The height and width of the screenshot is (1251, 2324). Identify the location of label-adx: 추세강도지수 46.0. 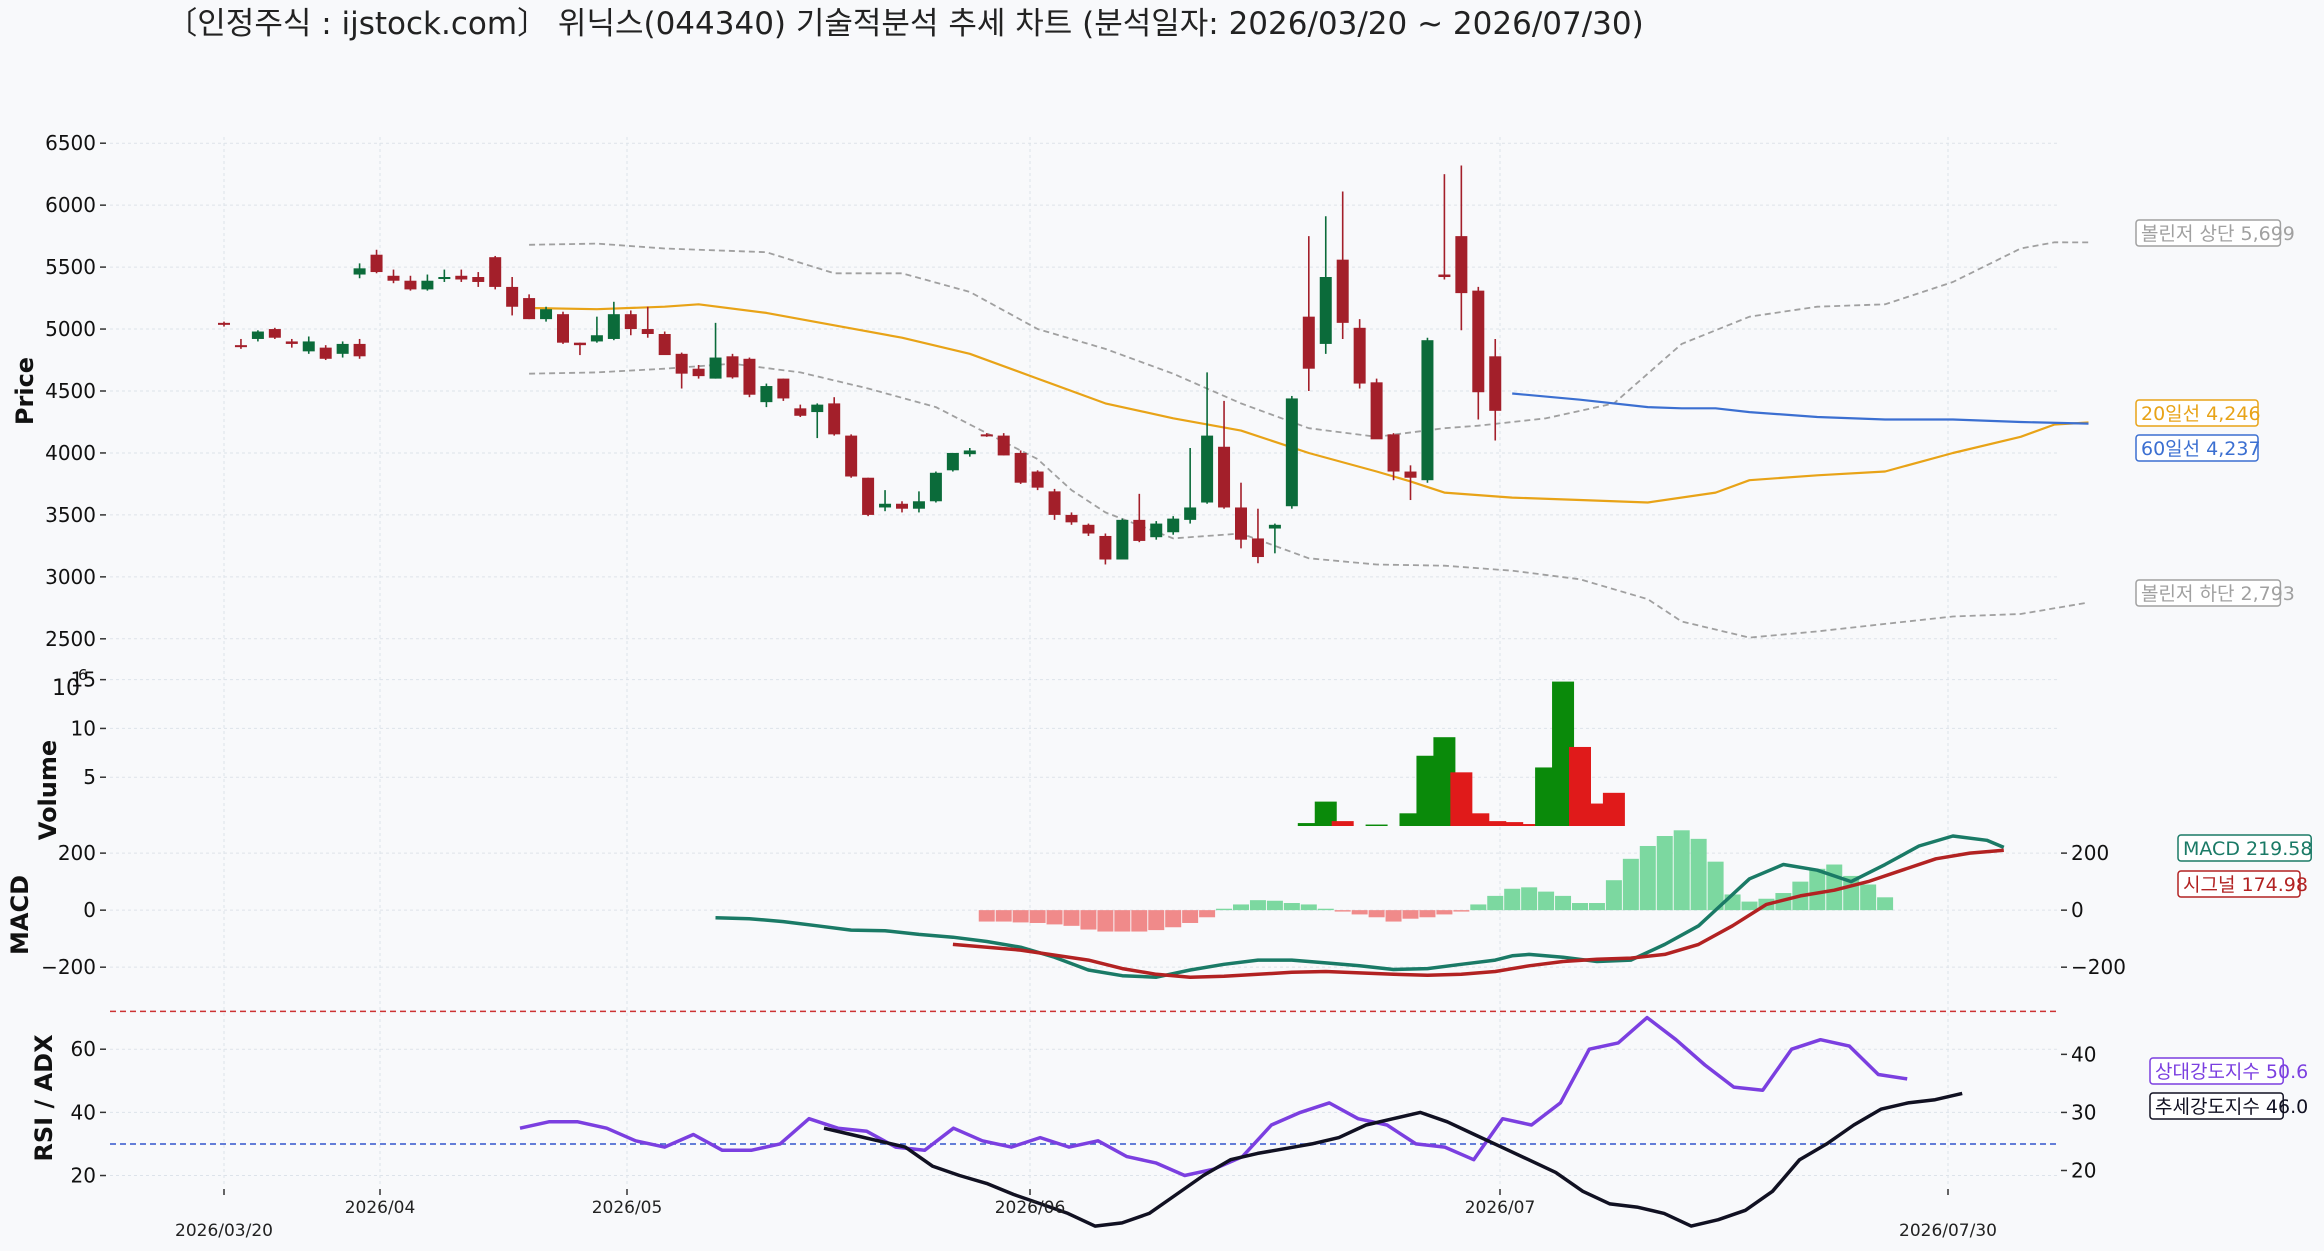
(2231, 1107).